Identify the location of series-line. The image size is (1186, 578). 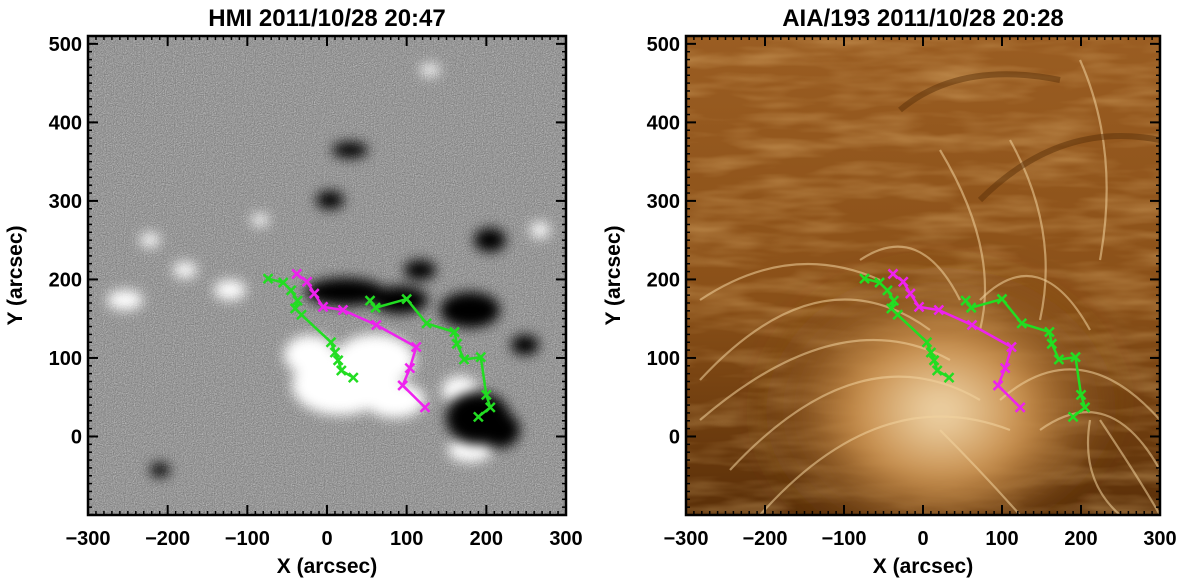
(957, 340).